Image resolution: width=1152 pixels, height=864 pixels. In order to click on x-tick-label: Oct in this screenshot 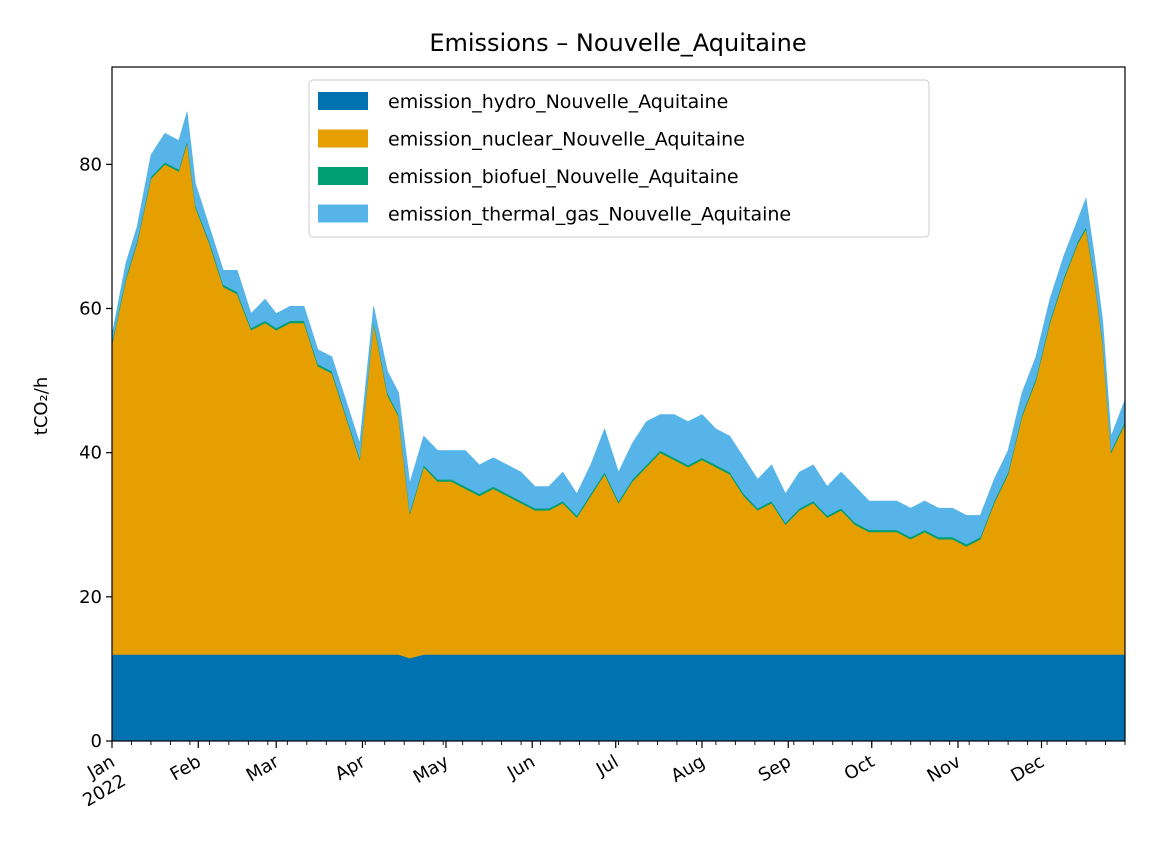, I will do `click(859, 768)`.